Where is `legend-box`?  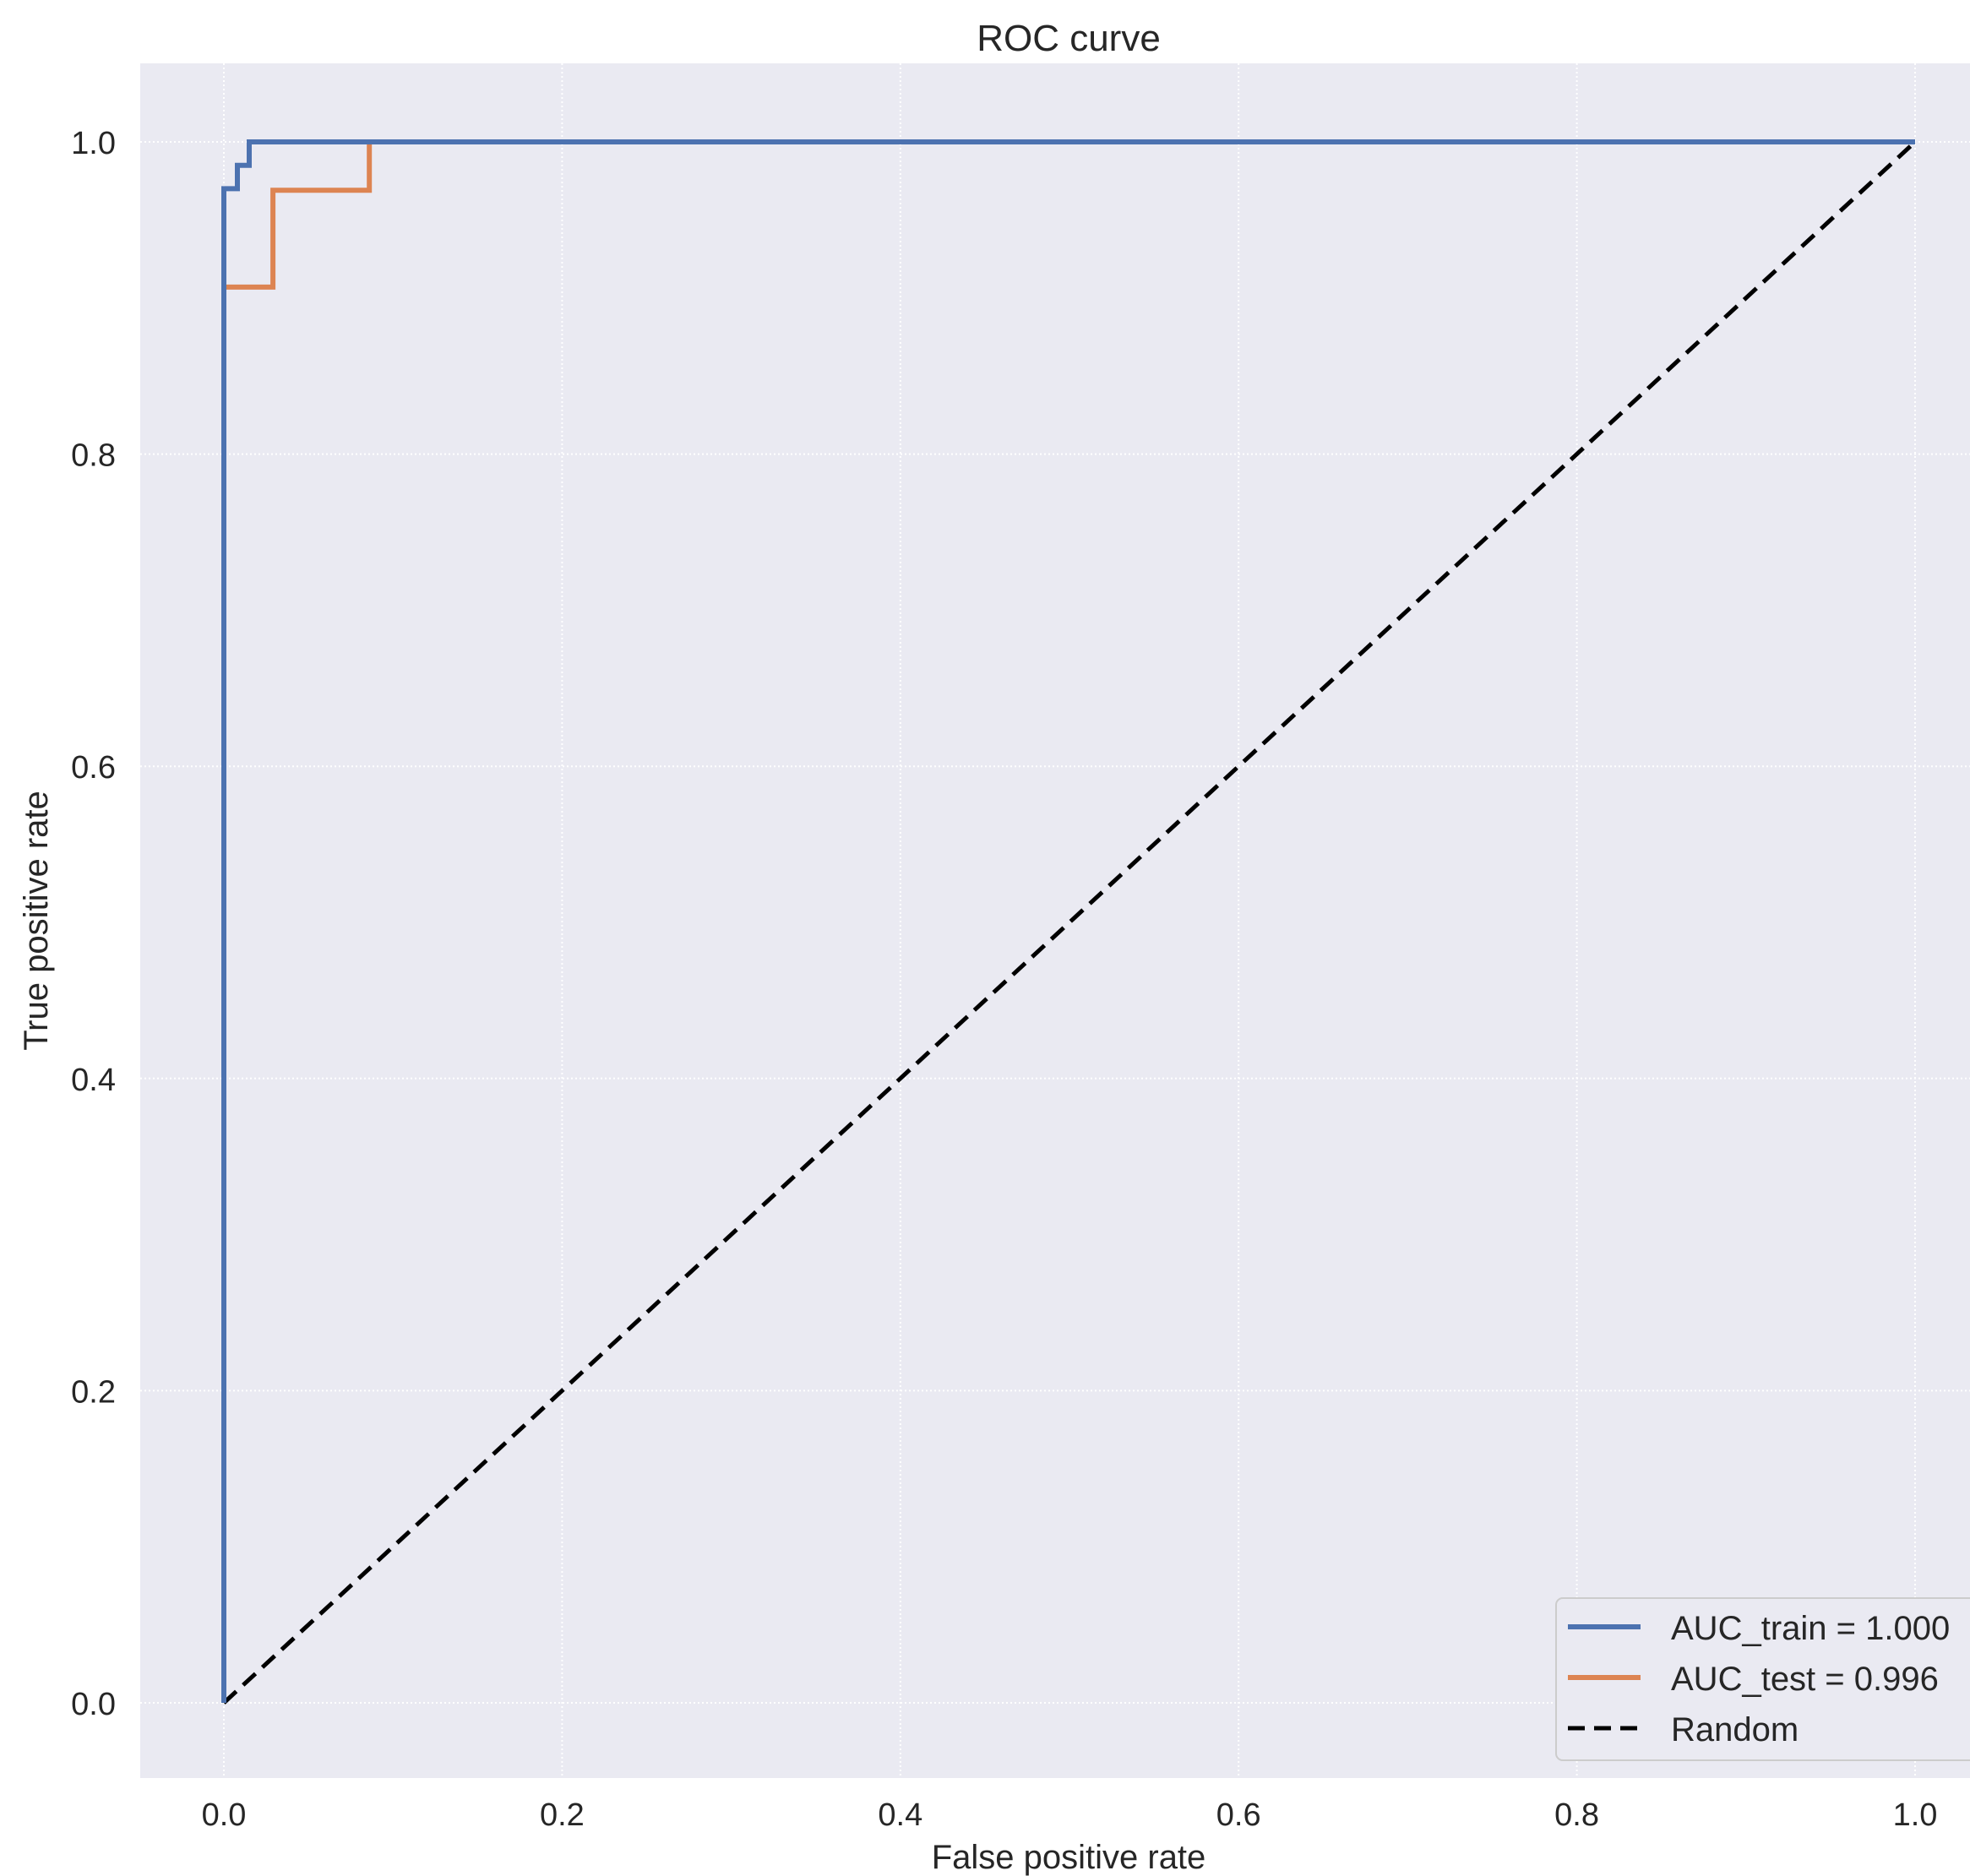 legend-box is located at coordinates (1762, 1679).